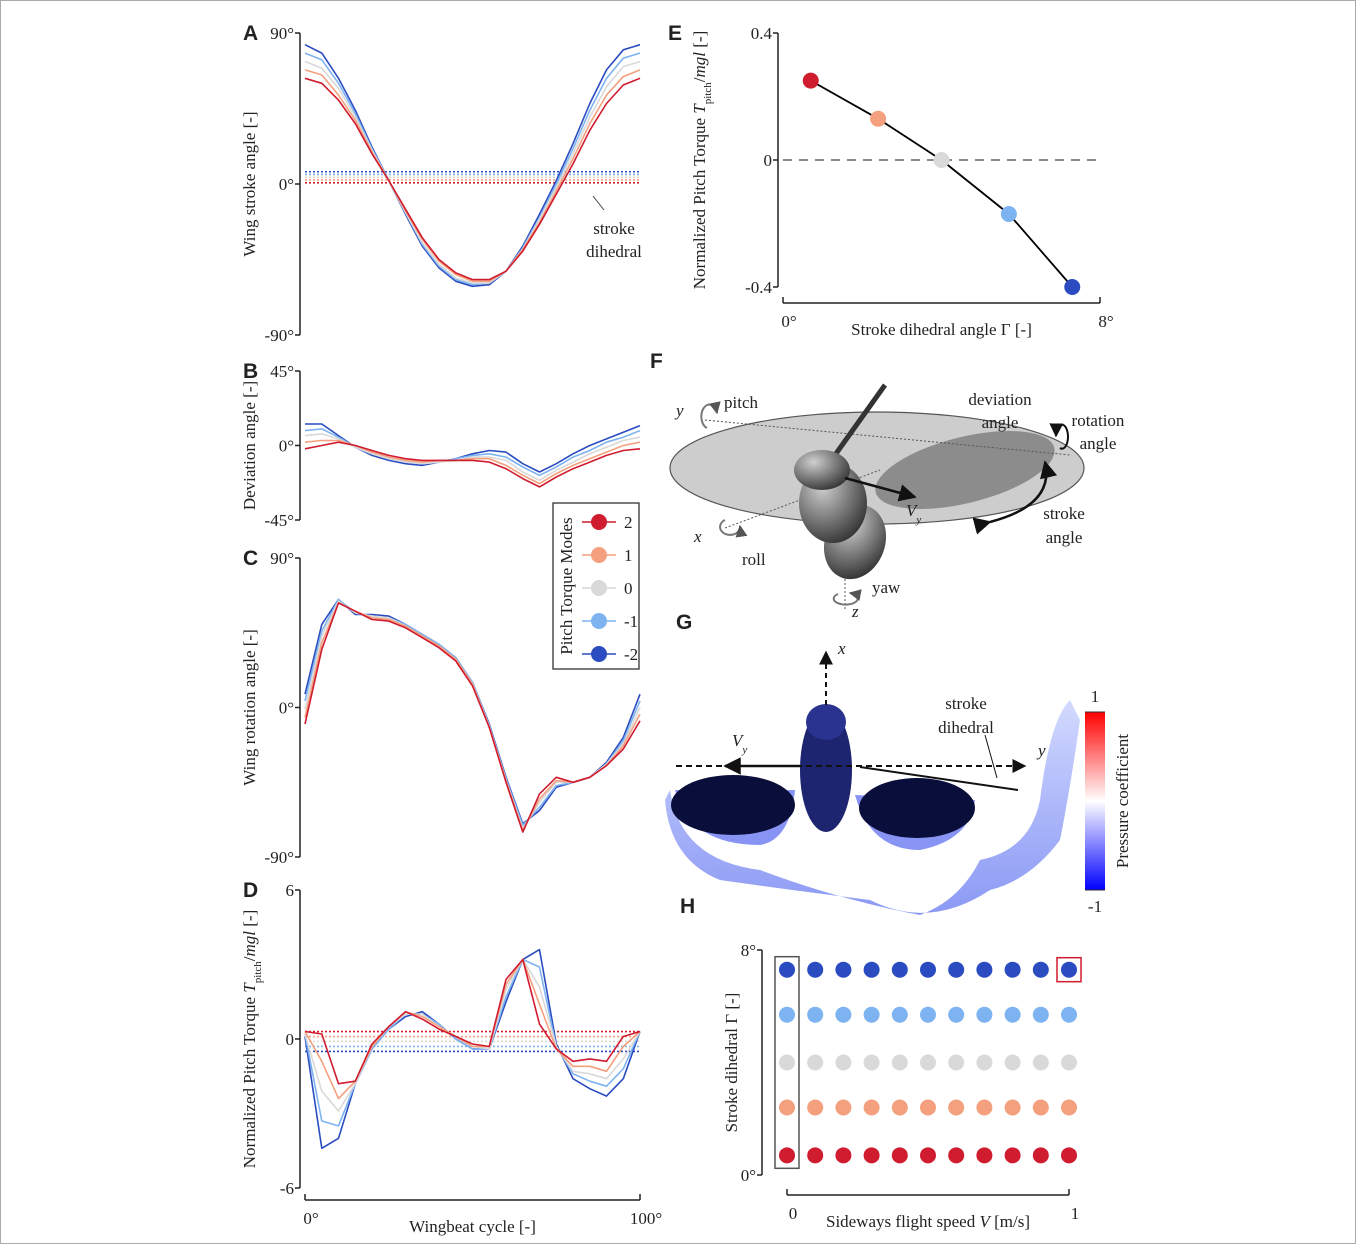 This screenshot has height=1244, width=1356. What do you see at coordinates (697, 536) in the screenshot?
I see `label: x` at bounding box center [697, 536].